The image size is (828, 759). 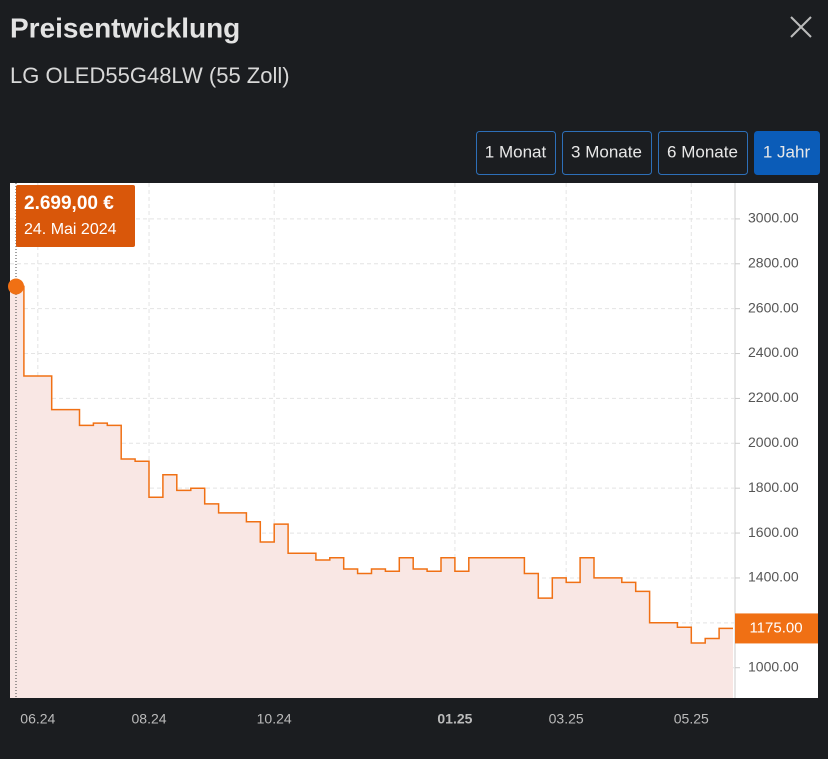 I want to click on range-button-label: 6 Monate, so click(x=702, y=151).